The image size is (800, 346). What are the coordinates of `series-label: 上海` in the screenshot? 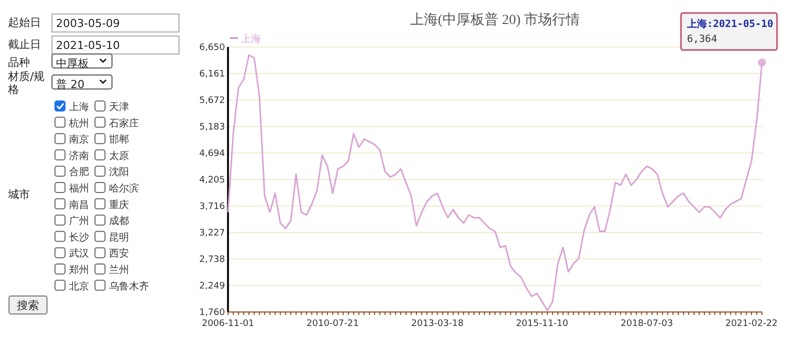 It's located at (251, 39).